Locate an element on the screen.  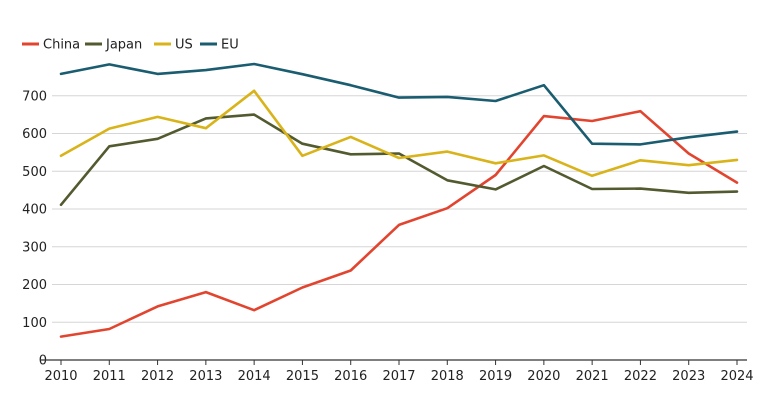
legend: China Japan US EU is located at coordinates (130, 45).